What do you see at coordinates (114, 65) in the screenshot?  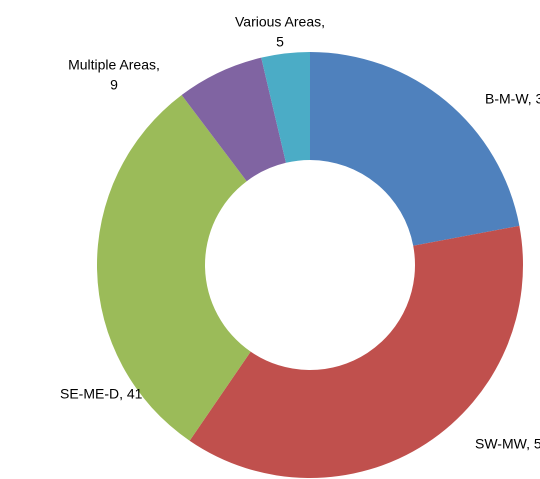 I see `data-label: Multiple Areas,` at bounding box center [114, 65].